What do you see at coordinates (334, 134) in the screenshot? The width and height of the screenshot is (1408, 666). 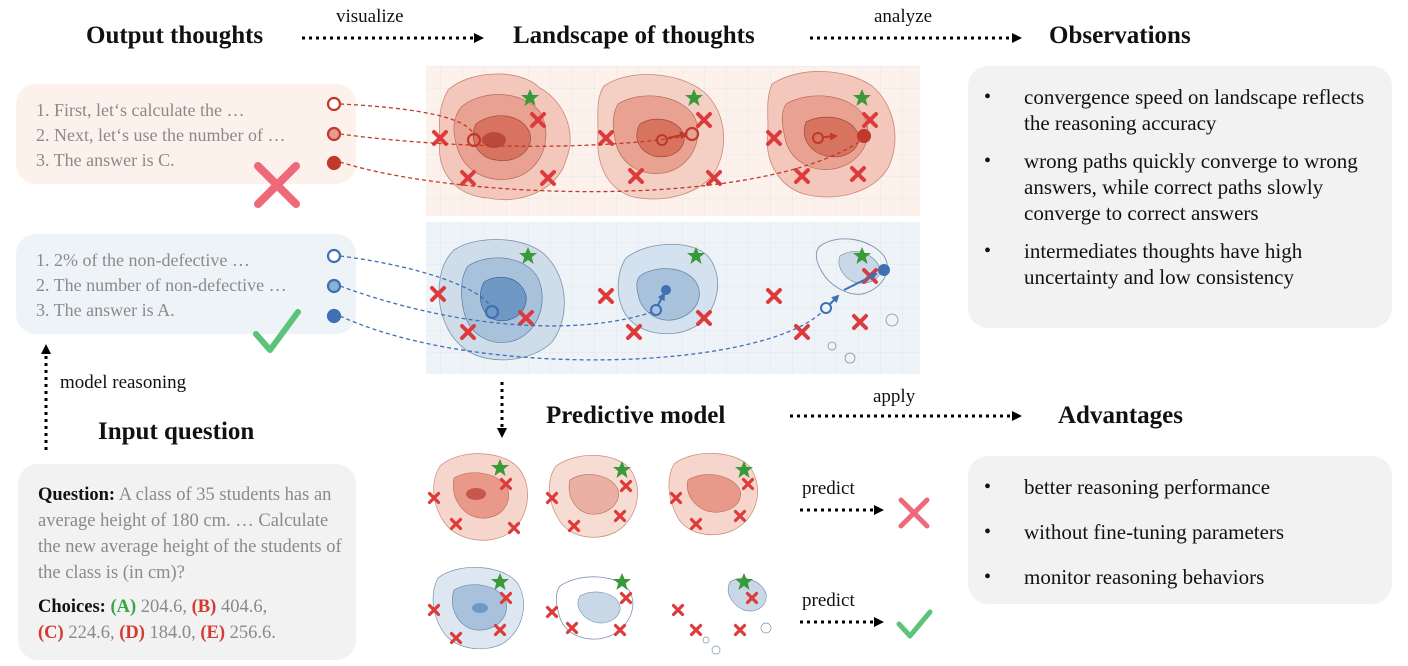 I see `wrong-step-2-dot` at bounding box center [334, 134].